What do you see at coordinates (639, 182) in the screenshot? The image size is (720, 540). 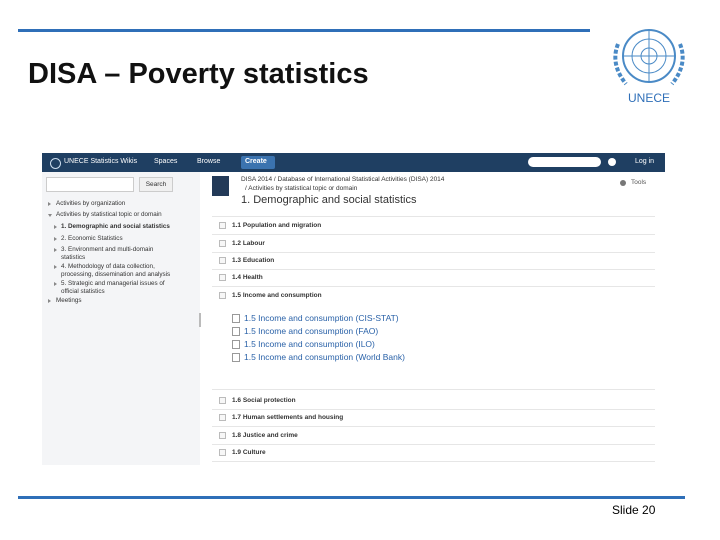 I see `tools-menu: Tools` at bounding box center [639, 182].